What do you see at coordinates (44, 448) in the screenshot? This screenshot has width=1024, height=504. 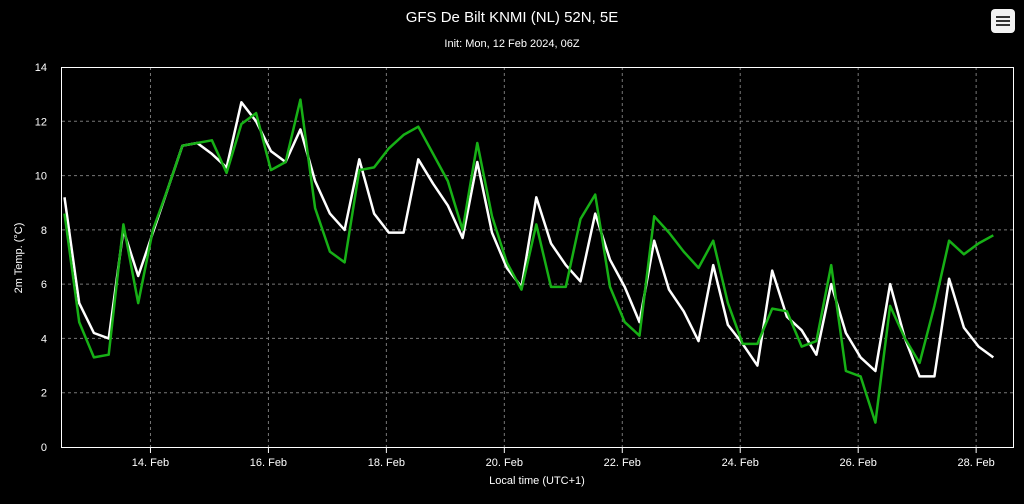 I see `y-tick-label: 0` at bounding box center [44, 448].